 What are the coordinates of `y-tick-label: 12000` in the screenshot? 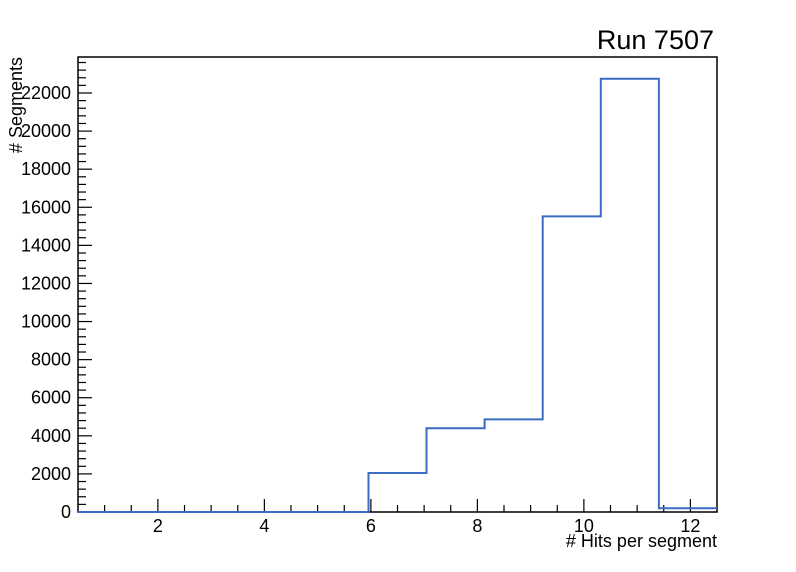 It's located at (46, 283).